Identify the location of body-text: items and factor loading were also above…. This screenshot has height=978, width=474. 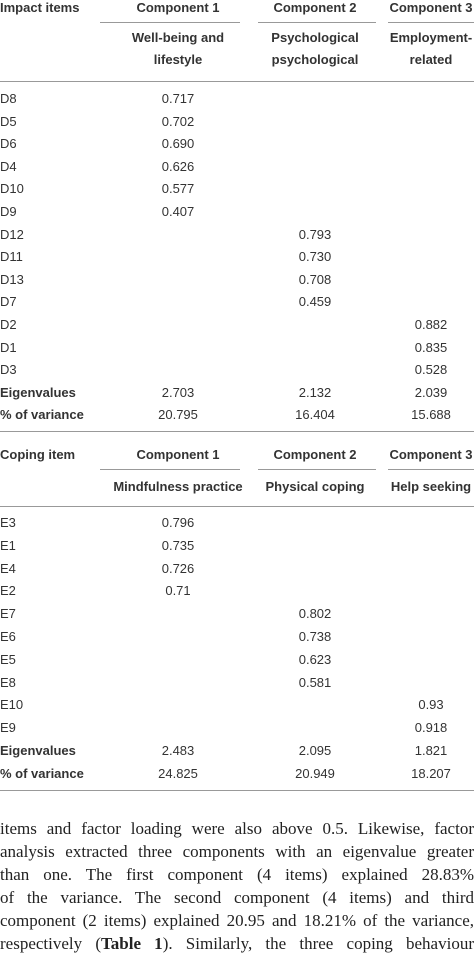
(237, 886).